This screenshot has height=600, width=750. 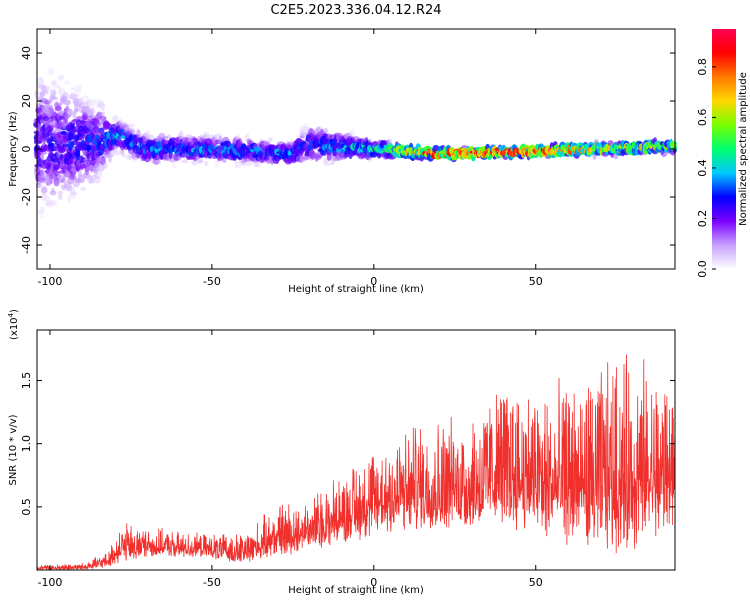 What do you see at coordinates (743, 149) in the screenshot?
I see `colorbar-label: Normalized spectral amplitude` at bounding box center [743, 149].